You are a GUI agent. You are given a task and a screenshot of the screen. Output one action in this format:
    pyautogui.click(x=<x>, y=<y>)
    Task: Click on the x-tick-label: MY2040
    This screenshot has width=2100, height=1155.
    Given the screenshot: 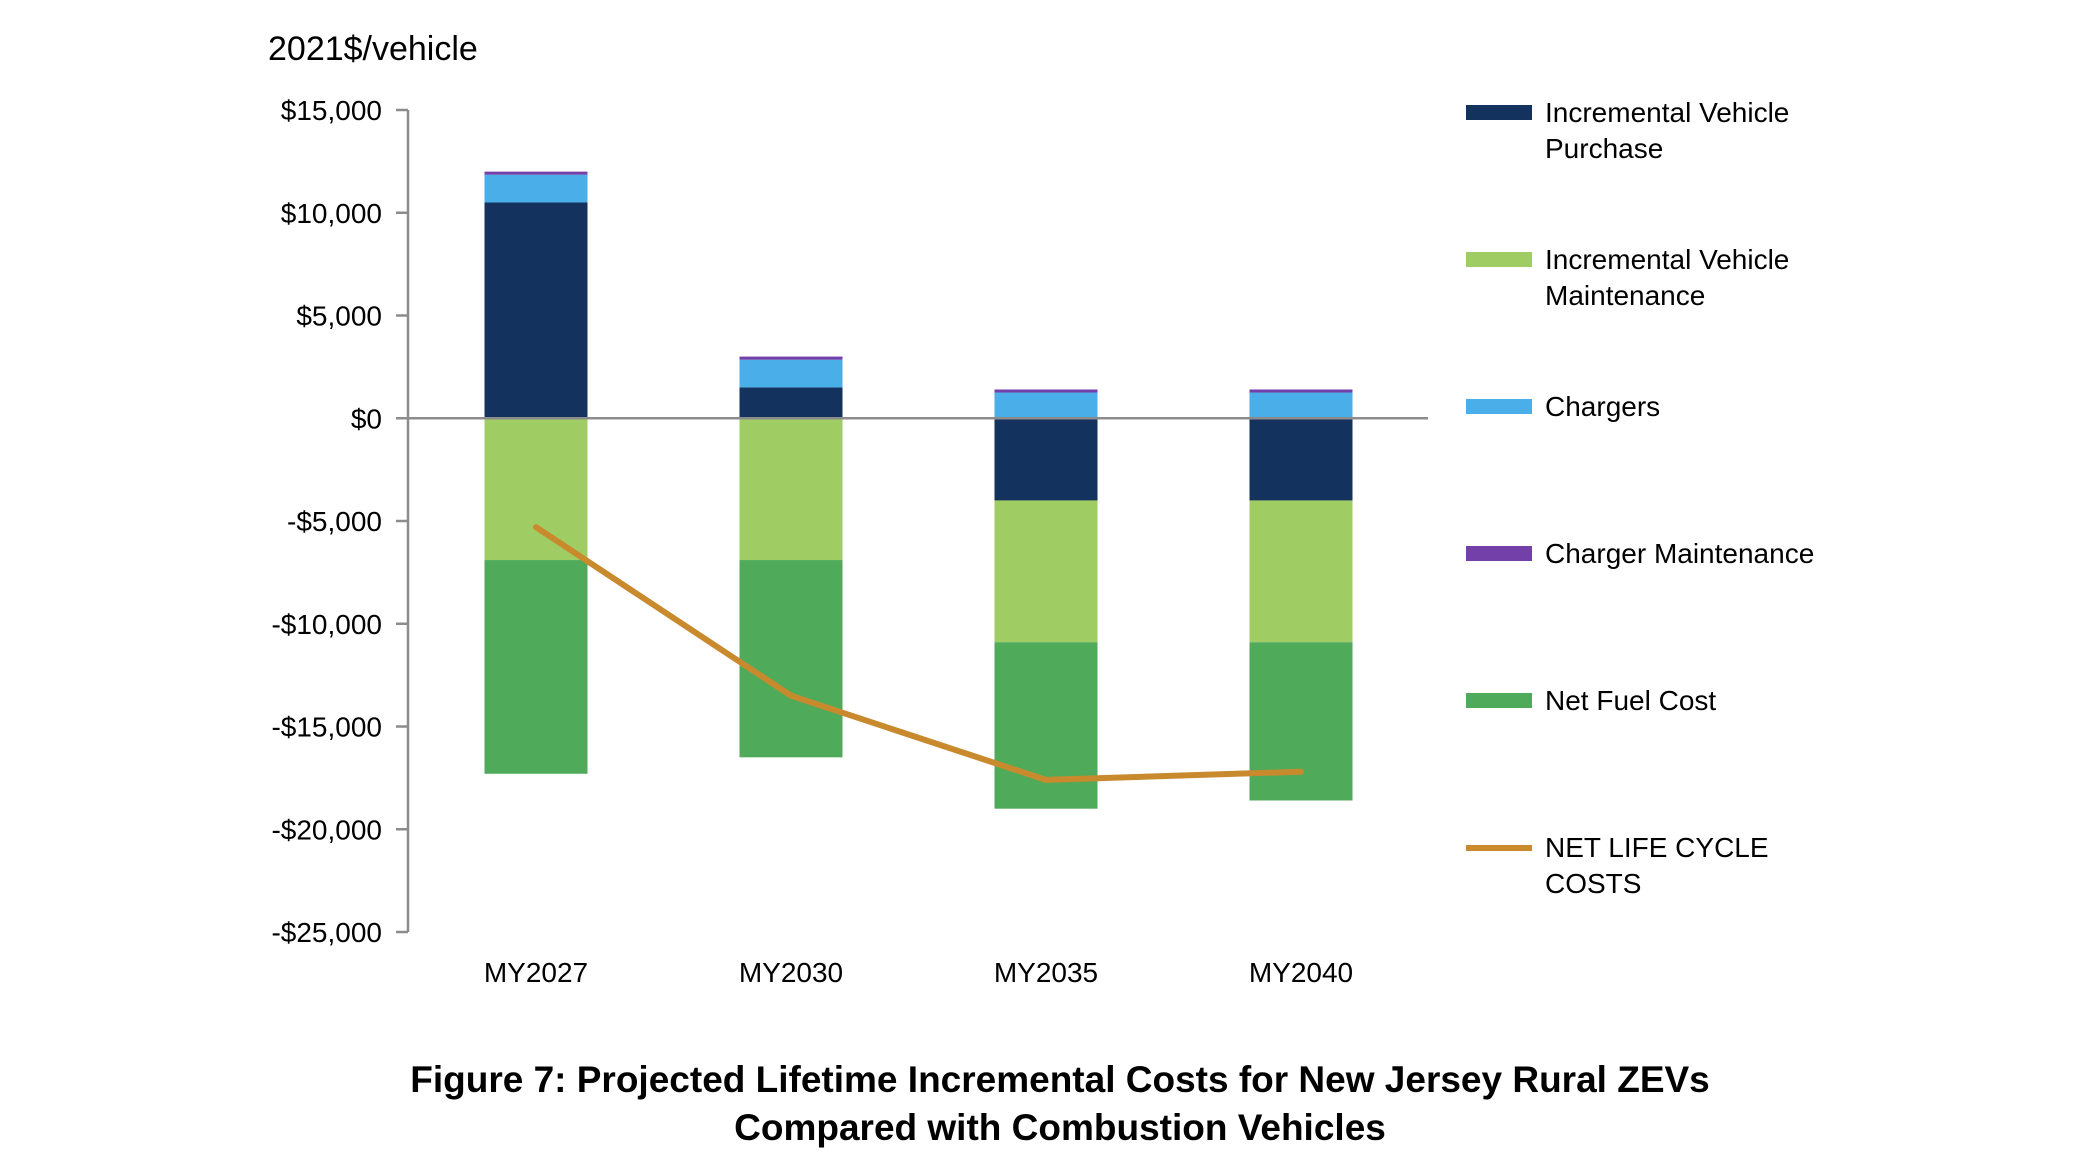 What is the action you would take?
    pyautogui.click(x=1301, y=972)
    